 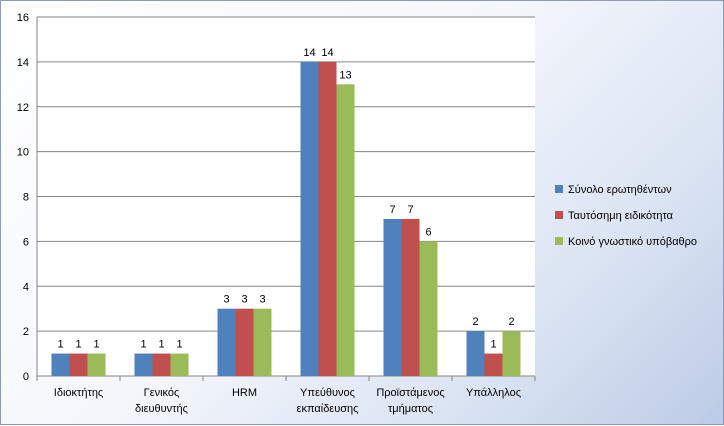 I want to click on category-label: HRM, so click(x=244, y=393).